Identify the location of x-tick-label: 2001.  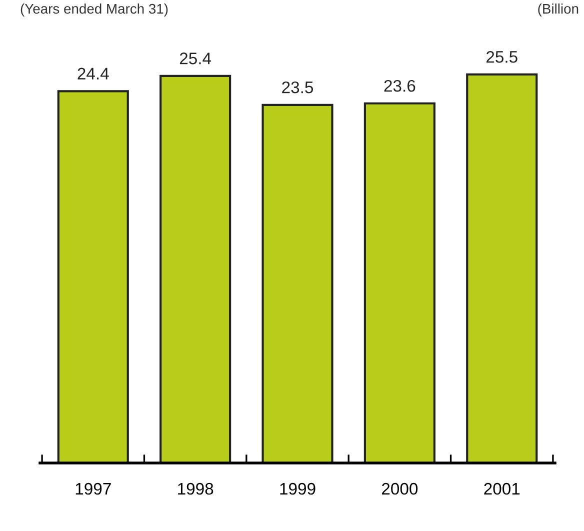
(502, 488).